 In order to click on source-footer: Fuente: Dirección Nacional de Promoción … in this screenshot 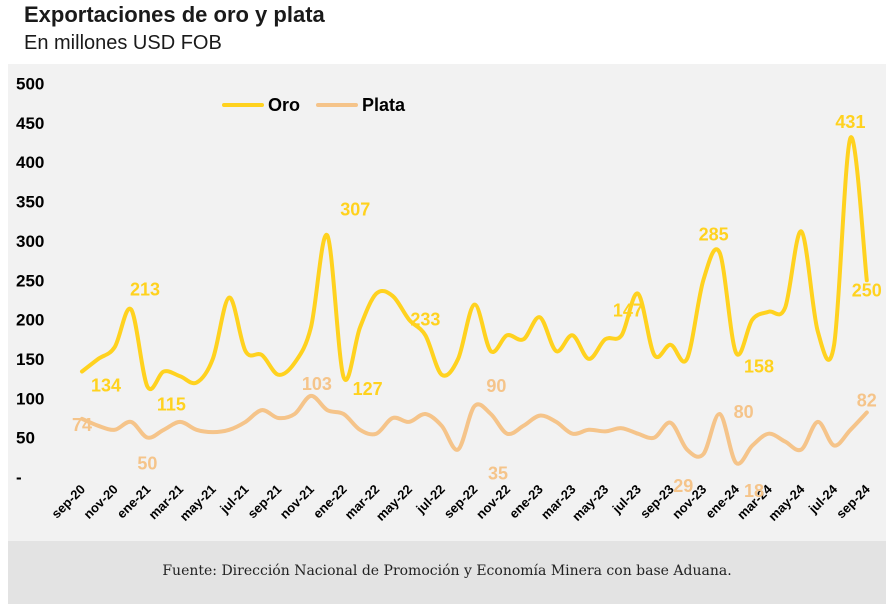, I will do `click(447, 572)`.